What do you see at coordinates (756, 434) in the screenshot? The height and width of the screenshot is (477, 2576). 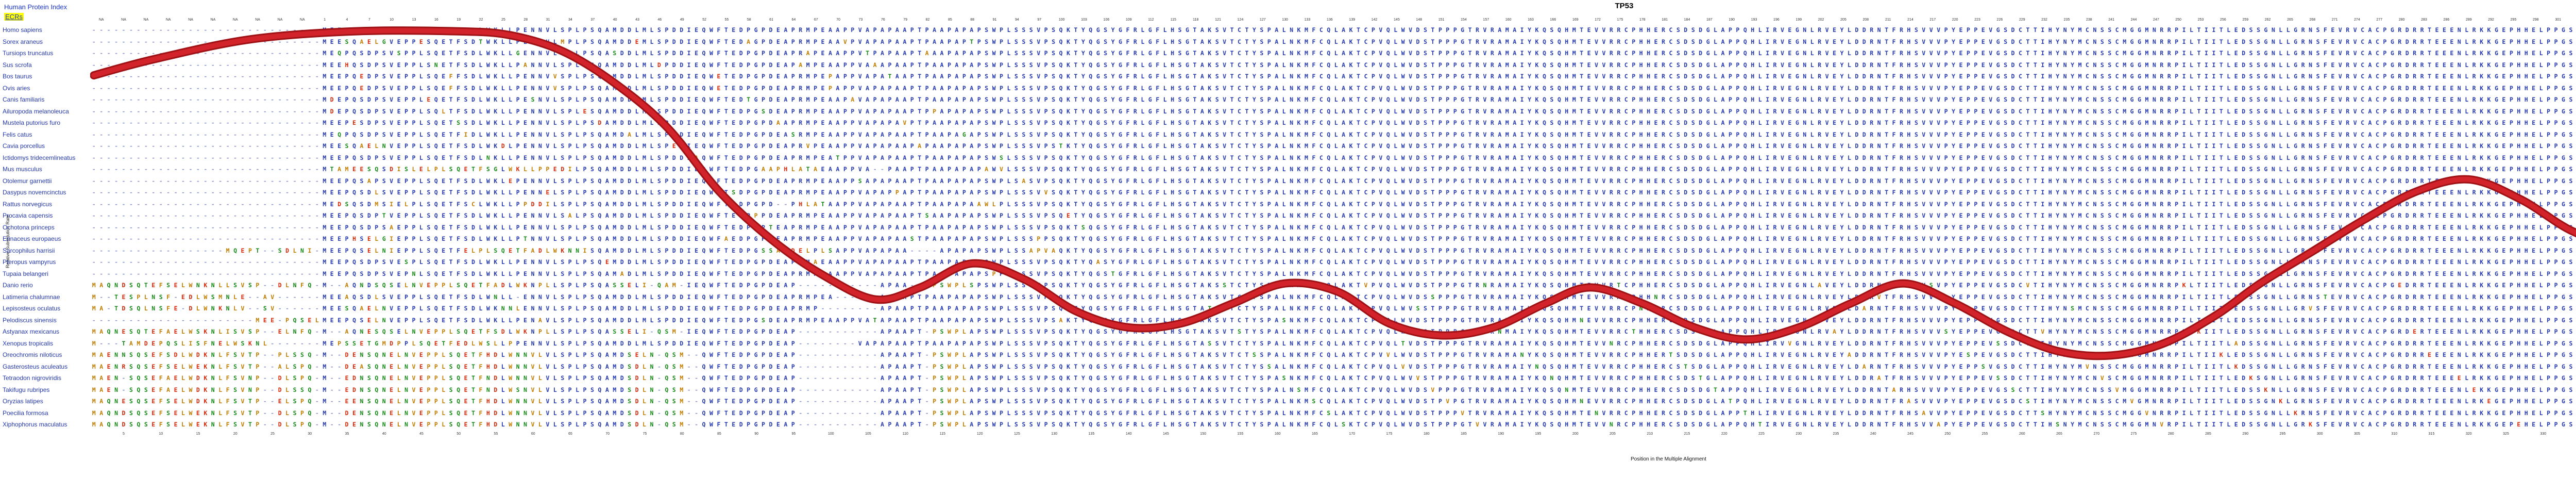 I see `bottom-tick-label: 90` at bounding box center [756, 434].